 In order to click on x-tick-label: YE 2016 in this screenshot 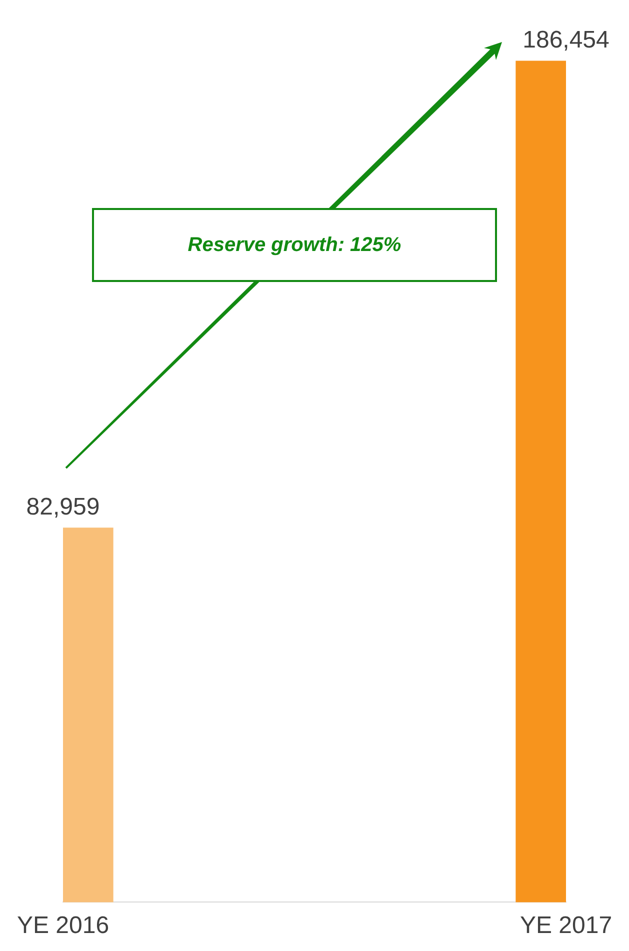, I will do `click(63, 926)`.